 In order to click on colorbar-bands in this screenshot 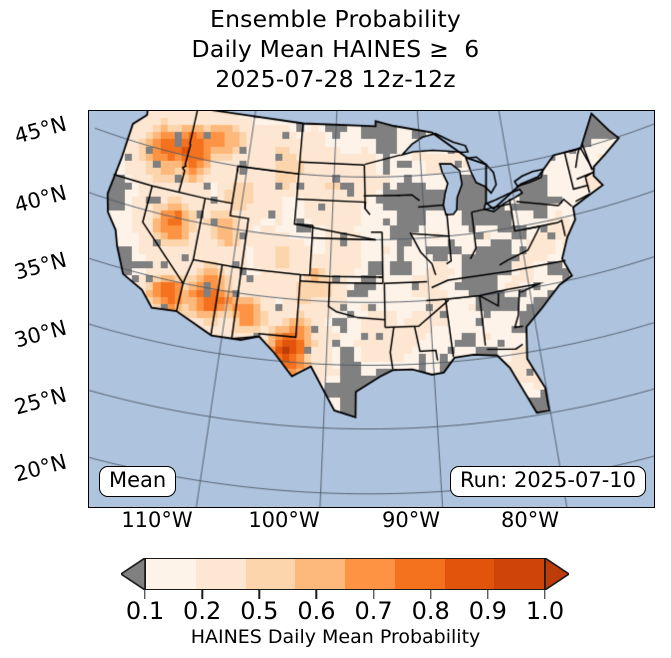, I will do `click(345, 574)`.